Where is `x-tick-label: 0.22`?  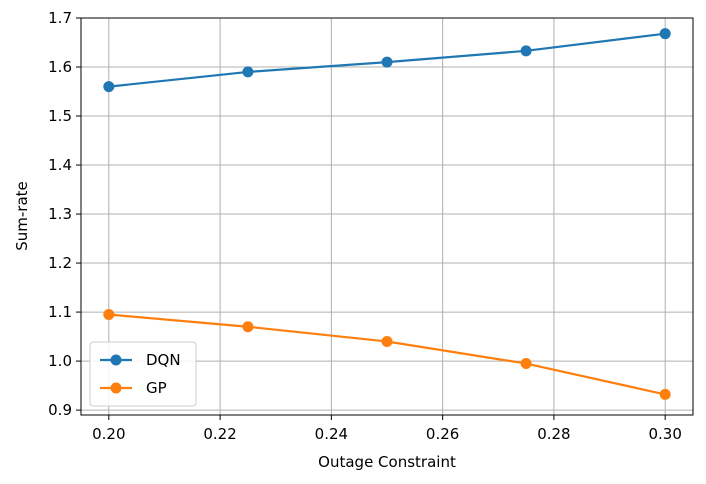
x-tick-label: 0.22 is located at coordinates (219, 434).